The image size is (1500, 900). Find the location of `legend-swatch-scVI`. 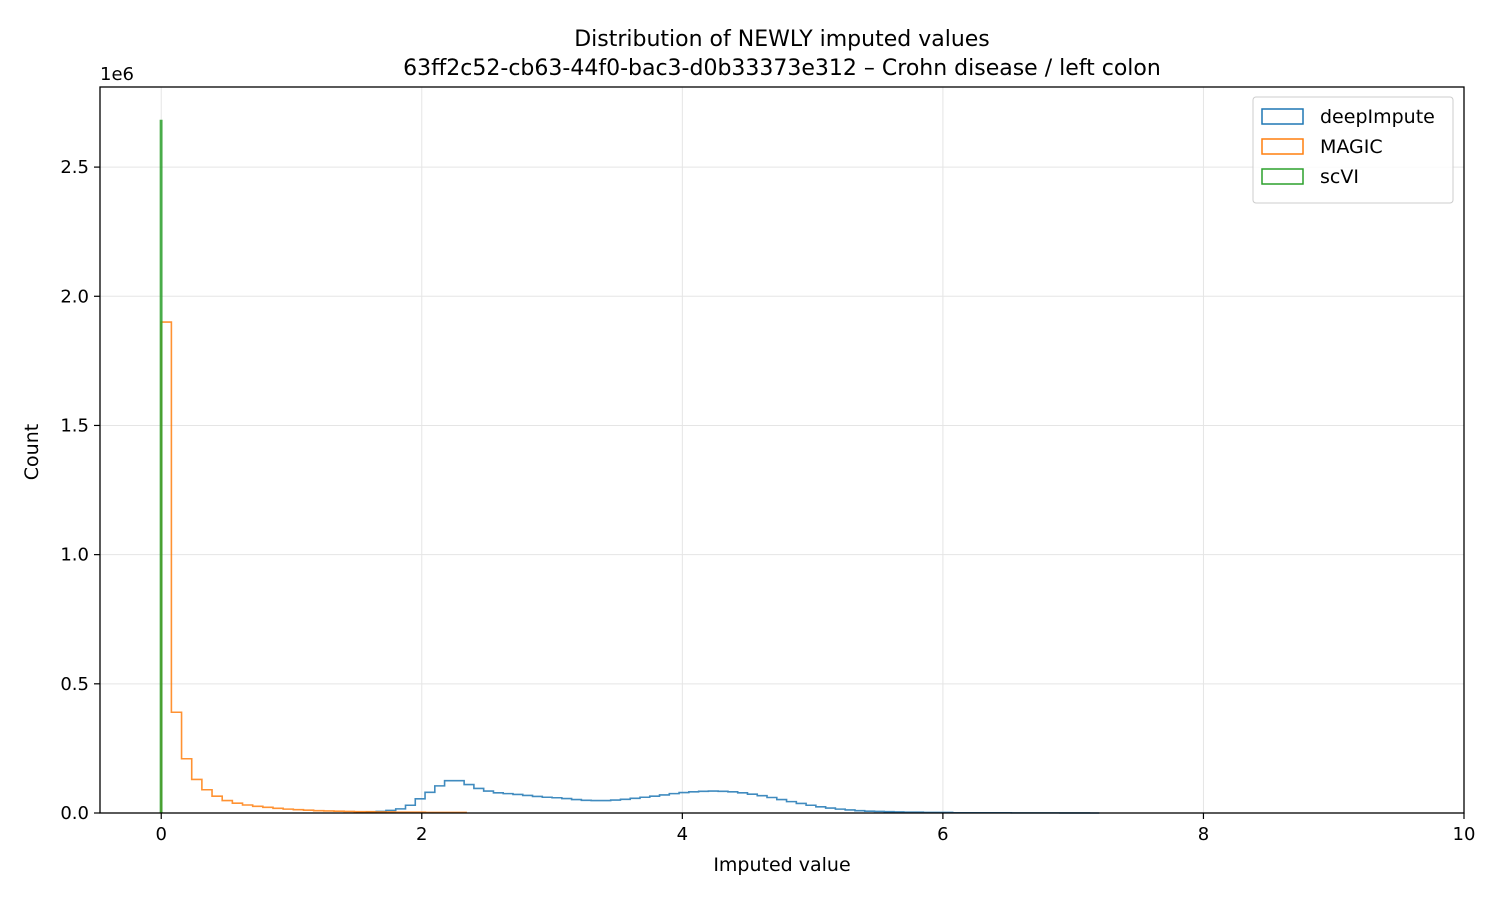

legend-swatch-scVI is located at coordinates (1282, 176).